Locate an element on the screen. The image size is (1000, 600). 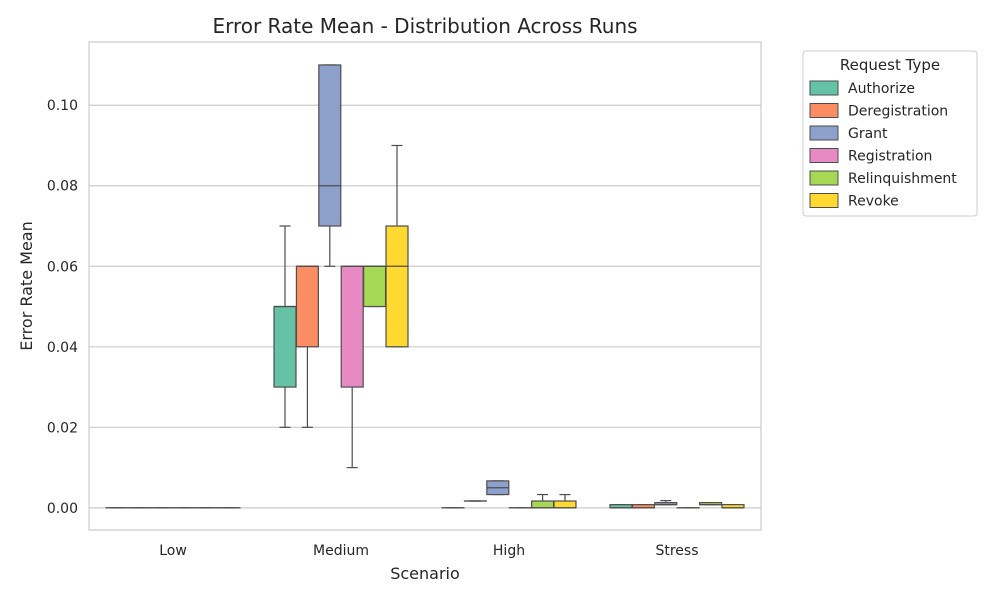
legend-swatch-revoke is located at coordinates (824, 200).